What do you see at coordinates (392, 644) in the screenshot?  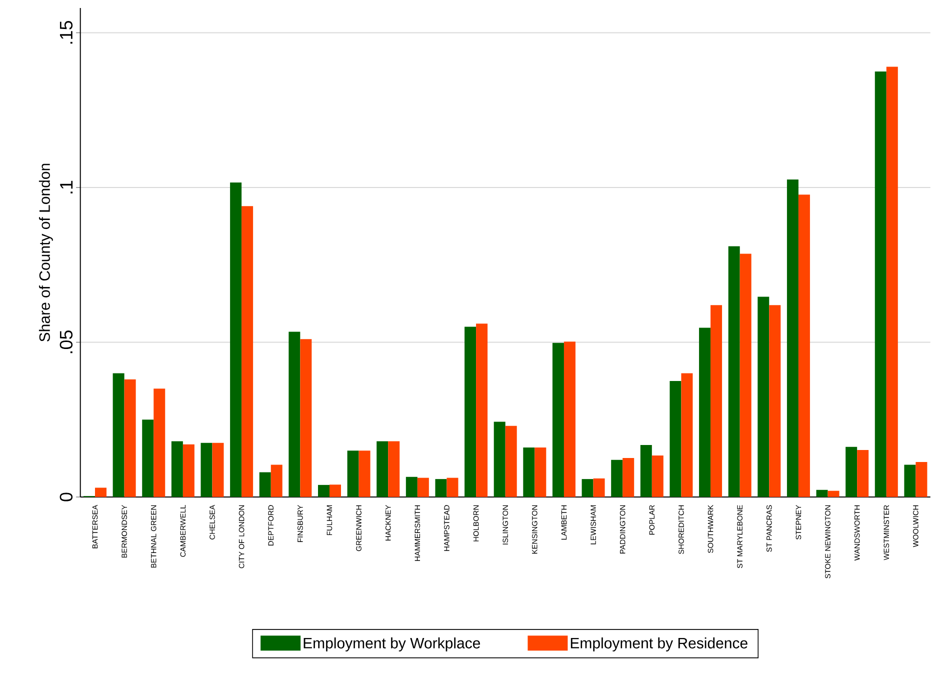 I see `legend-label: Employment by Workplace` at bounding box center [392, 644].